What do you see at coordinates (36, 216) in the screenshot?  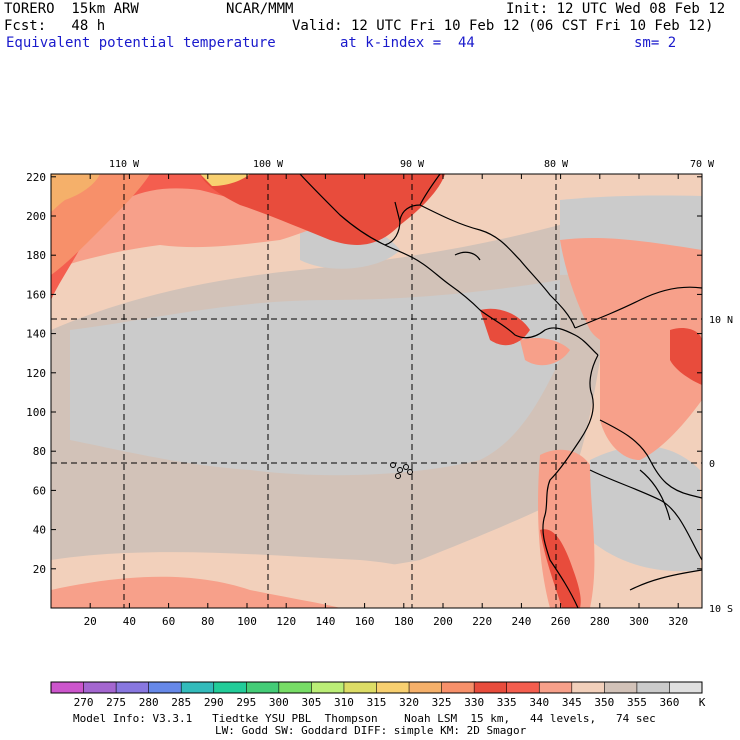 I see `y-label-200: 200` at bounding box center [36, 216].